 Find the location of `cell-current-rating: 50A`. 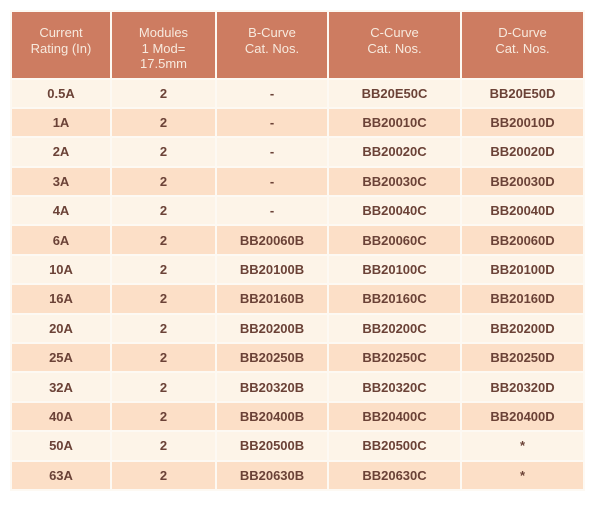

cell-current-rating: 50A is located at coordinates (61, 446).